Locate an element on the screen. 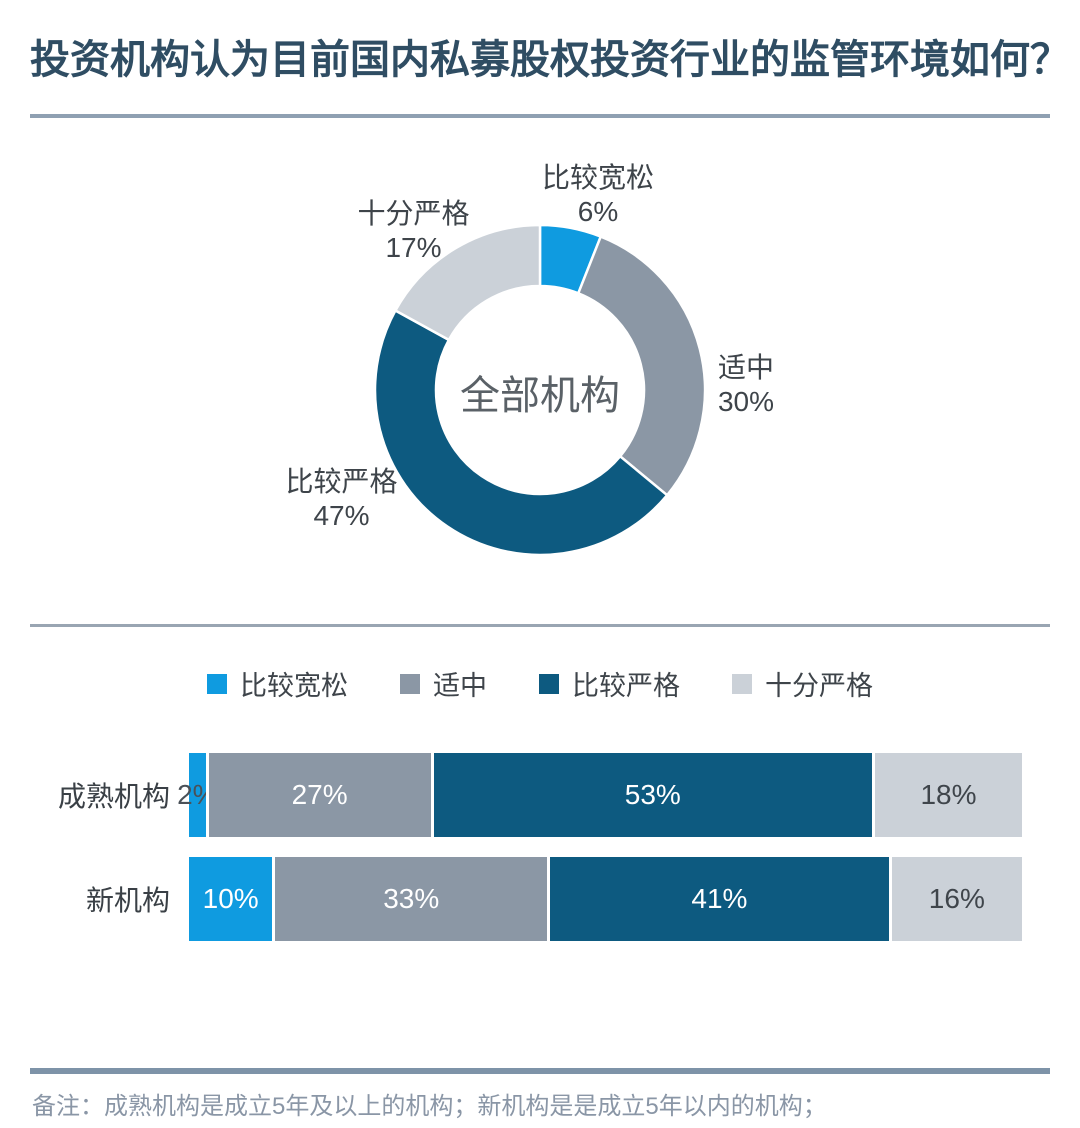 This screenshot has width=1080, height=1128. title-divider is located at coordinates (540, 116).